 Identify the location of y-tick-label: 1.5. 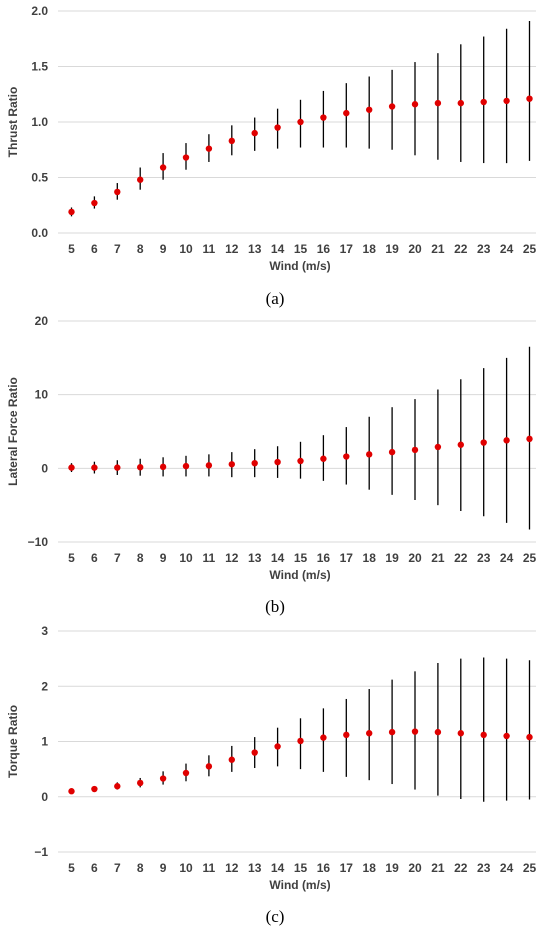
(39, 67).